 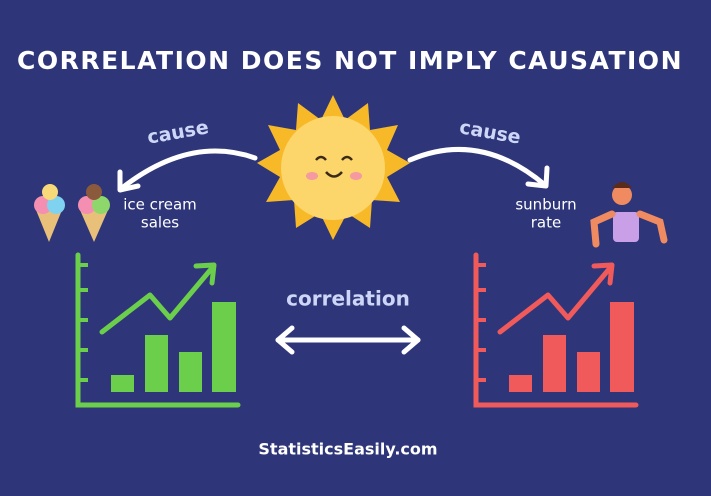 I want to click on sunburn-person-icon, so click(x=629, y=215).